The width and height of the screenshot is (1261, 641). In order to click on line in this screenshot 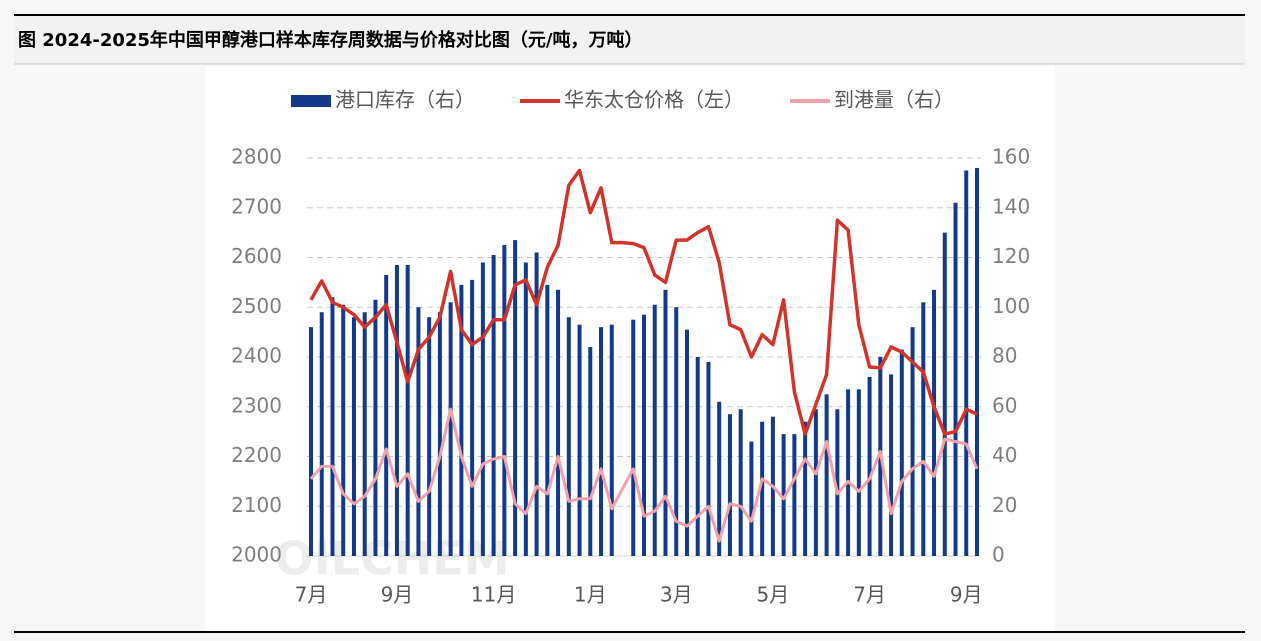, I will do `click(644, 475)`.